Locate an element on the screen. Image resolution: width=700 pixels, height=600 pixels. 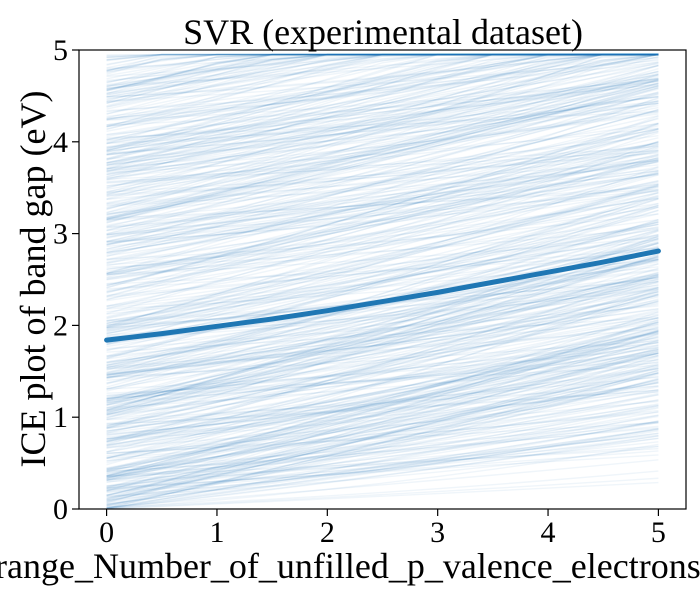
x-axis: 0 1 2 3 4 5 is located at coordinates (382, 529).